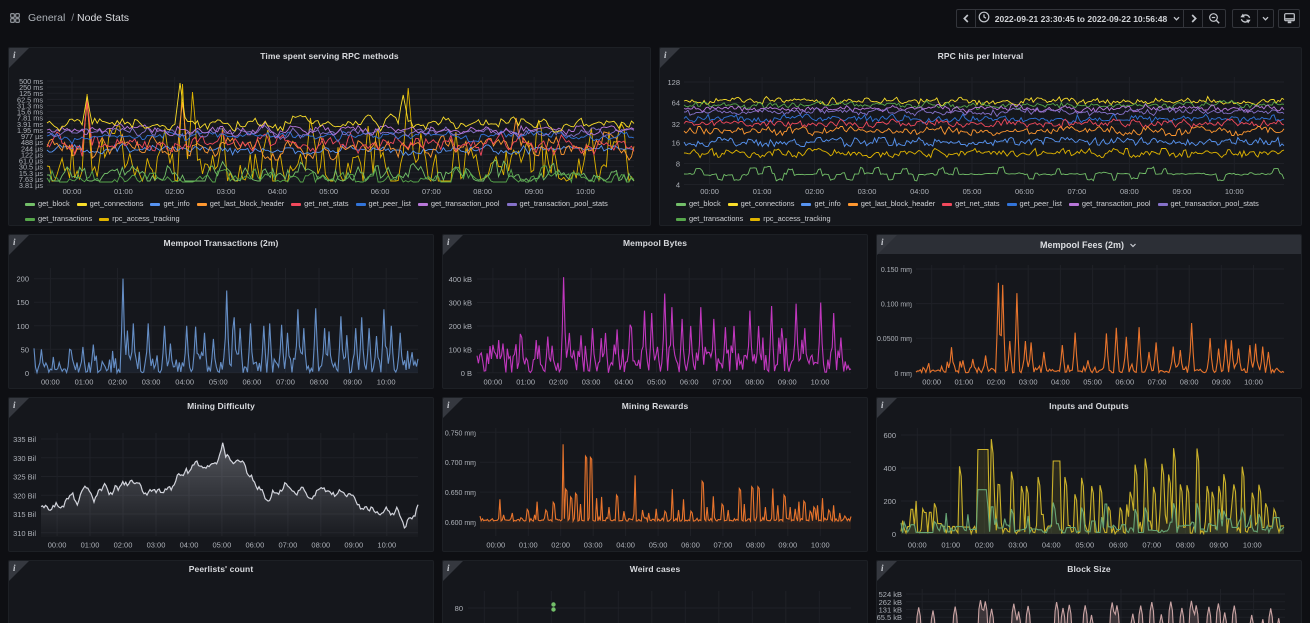 This screenshot has width=1310, height=623. What do you see at coordinates (889, 617) in the screenshot?
I see `svg-text: 65.5 kB` at bounding box center [889, 617].